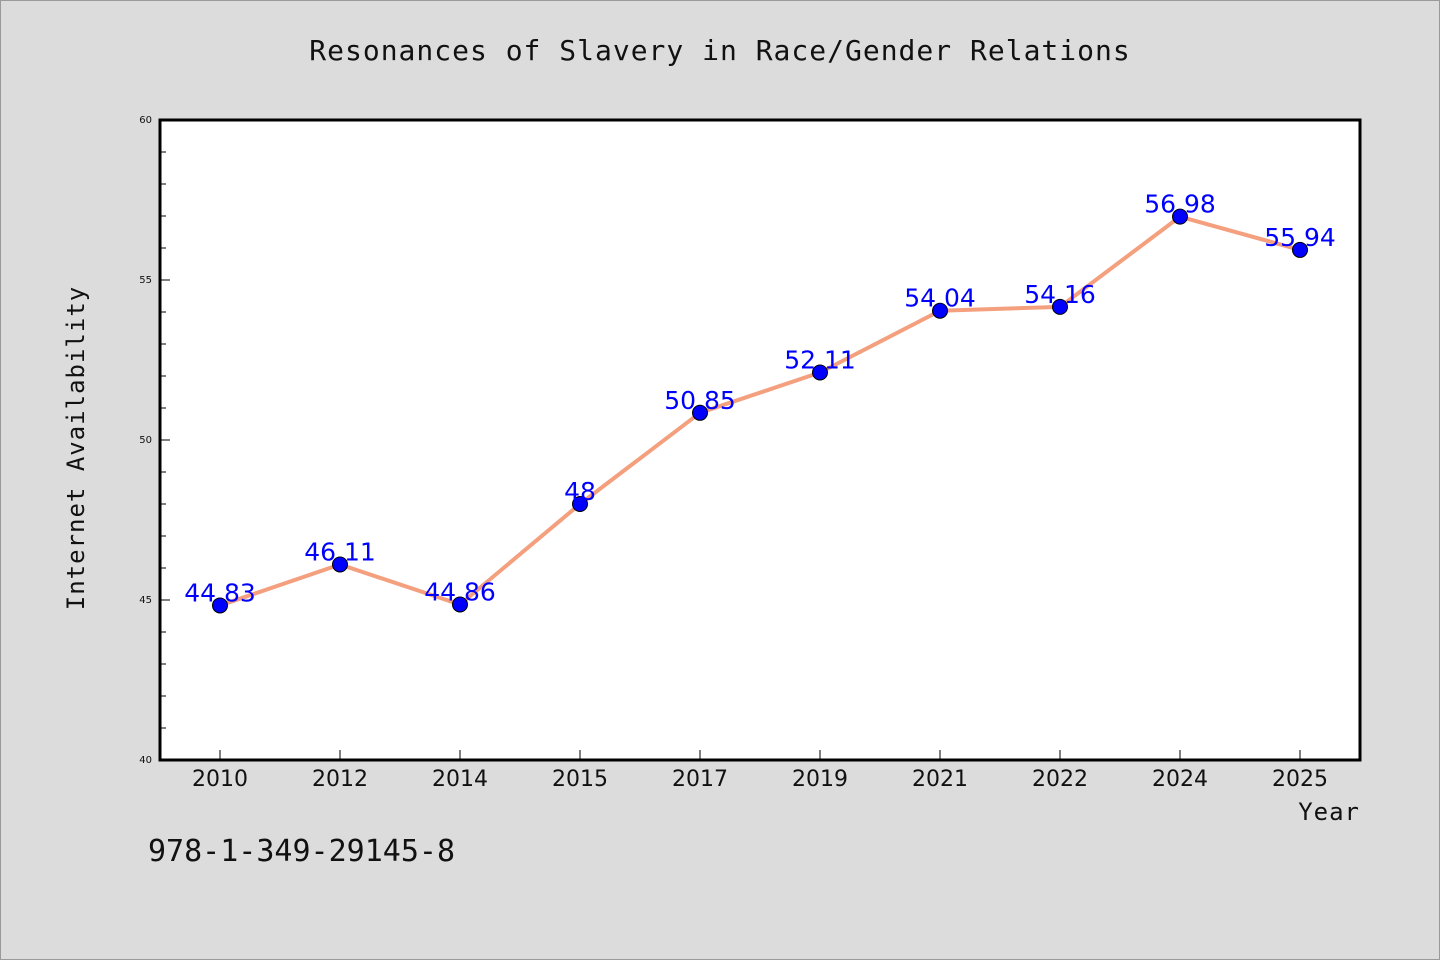 This screenshot has width=1440, height=960. Describe the element at coordinates (220, 779) in the screenshot. I see `x-tick-label: 2010` at that location.